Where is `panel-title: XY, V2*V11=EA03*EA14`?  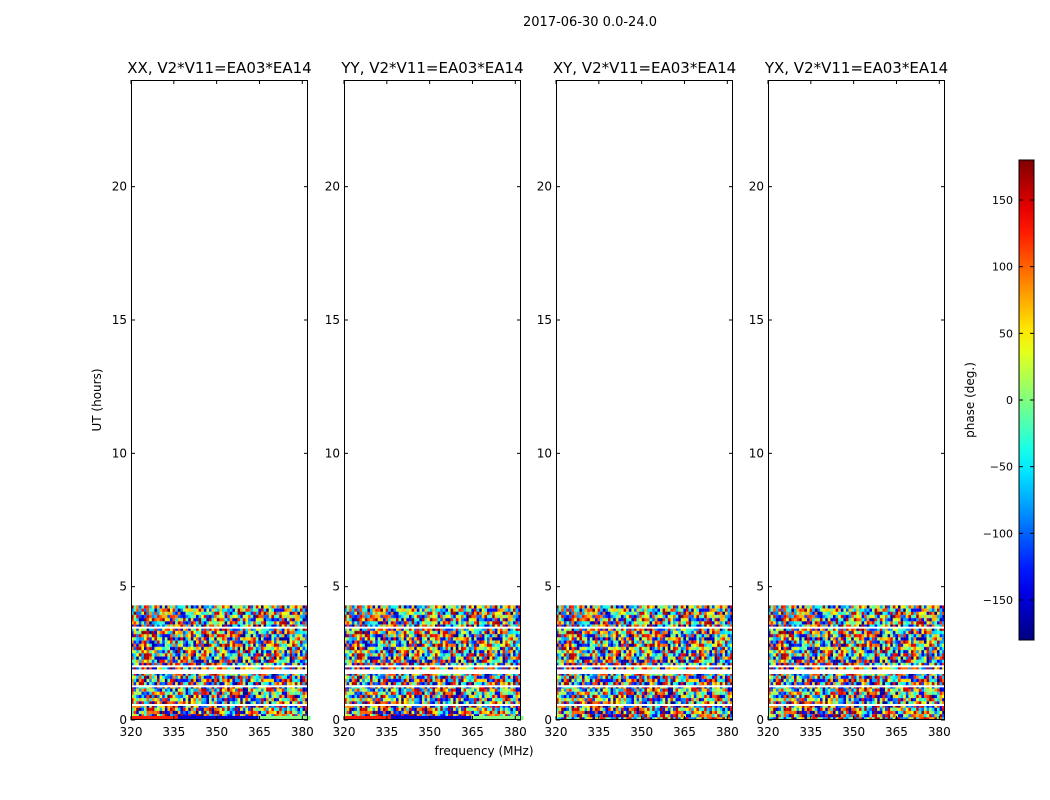
panel-title: XY, V2*V11=EA03*EA14 is located at coordinates (644, 68).